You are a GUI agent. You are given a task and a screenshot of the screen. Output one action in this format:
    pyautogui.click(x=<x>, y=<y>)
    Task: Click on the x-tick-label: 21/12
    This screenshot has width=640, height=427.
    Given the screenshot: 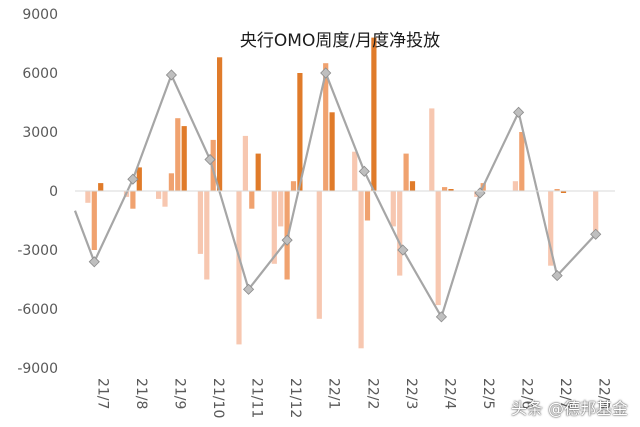 What is the action you would take?
    pyautogui.click(x=295, y=398)
    